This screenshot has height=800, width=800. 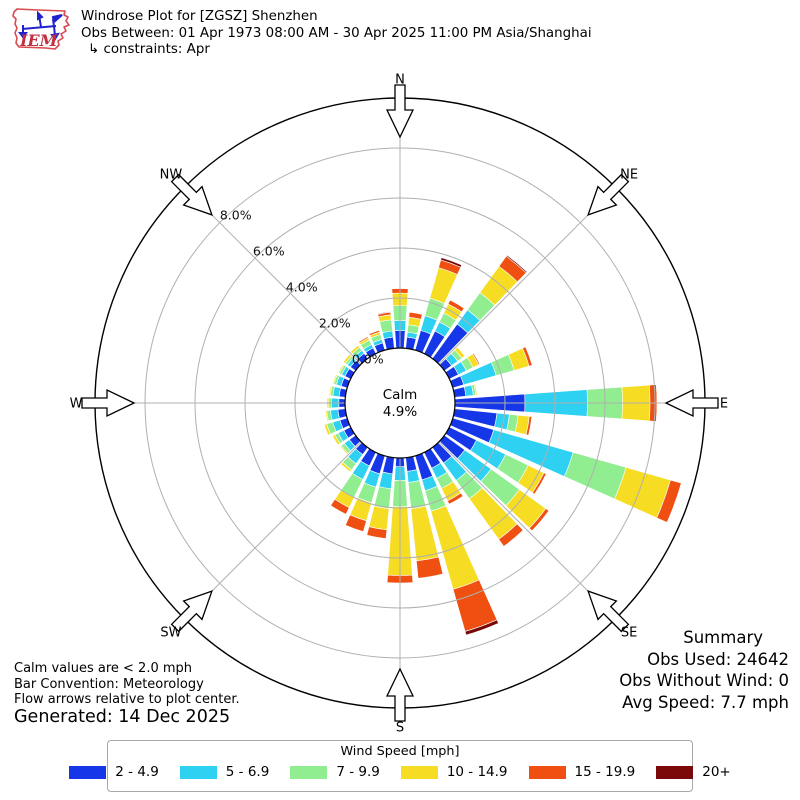 What do you see at coordinates (171, 174) in the screenshot?
I see `compass-label-nw: NW` at bounding box center [171, 174].